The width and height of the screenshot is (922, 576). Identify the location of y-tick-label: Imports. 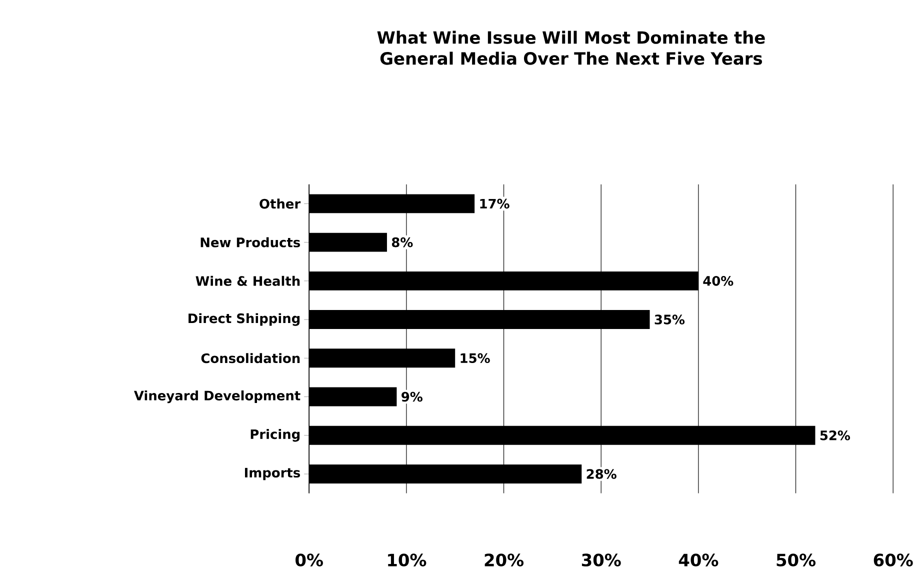
(272, 474).